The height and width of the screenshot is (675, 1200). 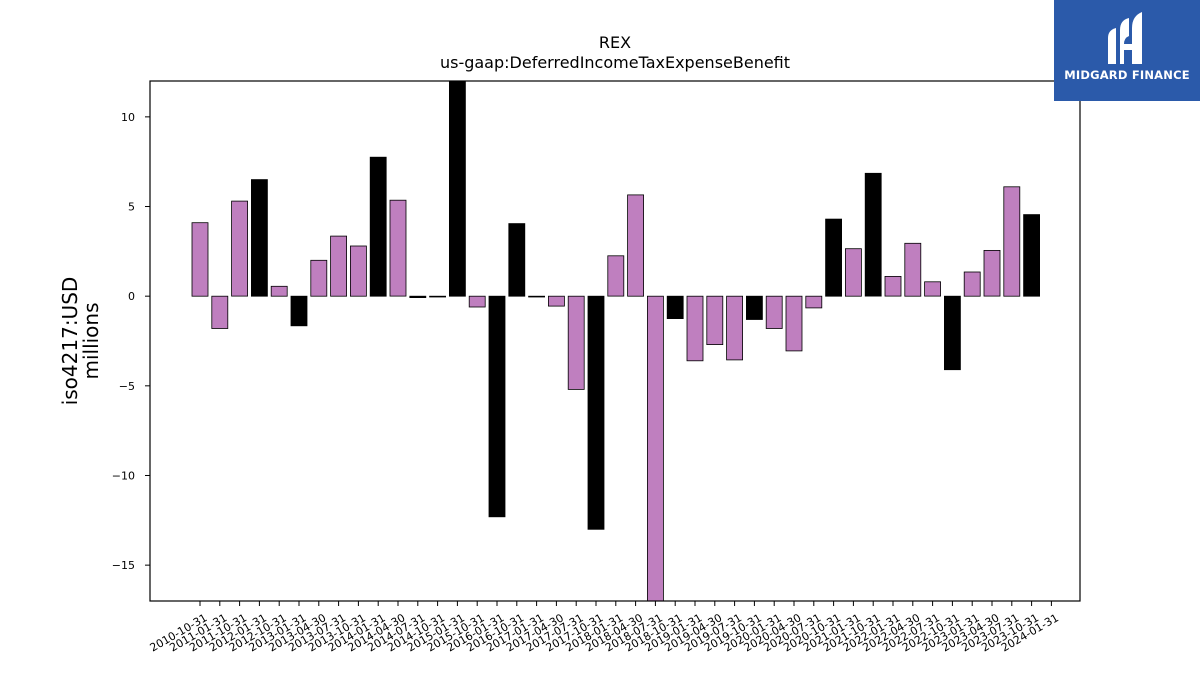 What do you see at coordinates (615, 42) in the screenshot?
I see `chart-title: REX` at bounding box center [615, 42].